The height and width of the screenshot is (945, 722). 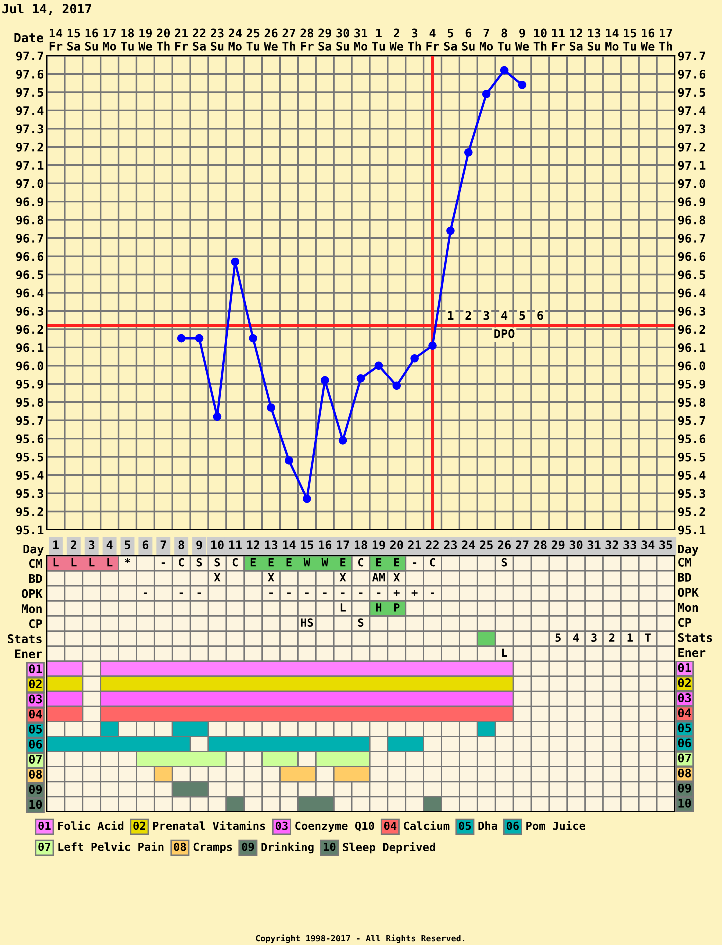 What do you see at coordinates (541, 315) in the screenshot?
I see `annotation: 6` at bounding box center [541, 315].